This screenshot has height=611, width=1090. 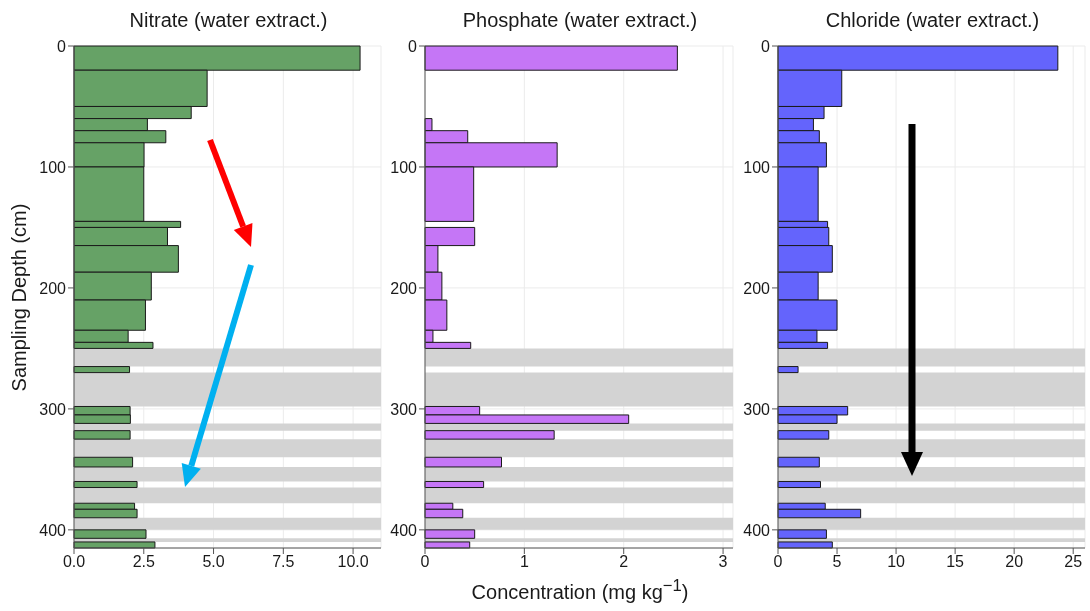 What do you see at coordinates (74, 562) in the screenshot?
I see `x-tick-label: 0.0` at bounding box center [74, 562].